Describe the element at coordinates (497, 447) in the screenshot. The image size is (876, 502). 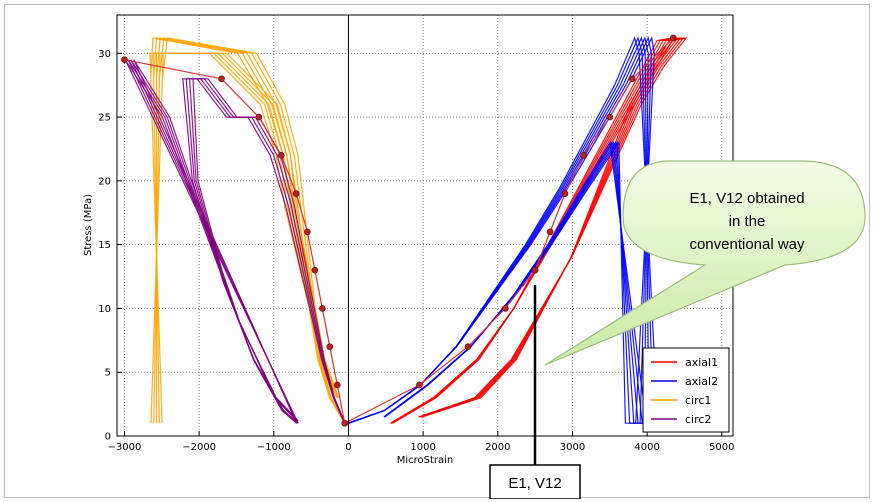
I see `x-tick-label-5: 2000` at that location.